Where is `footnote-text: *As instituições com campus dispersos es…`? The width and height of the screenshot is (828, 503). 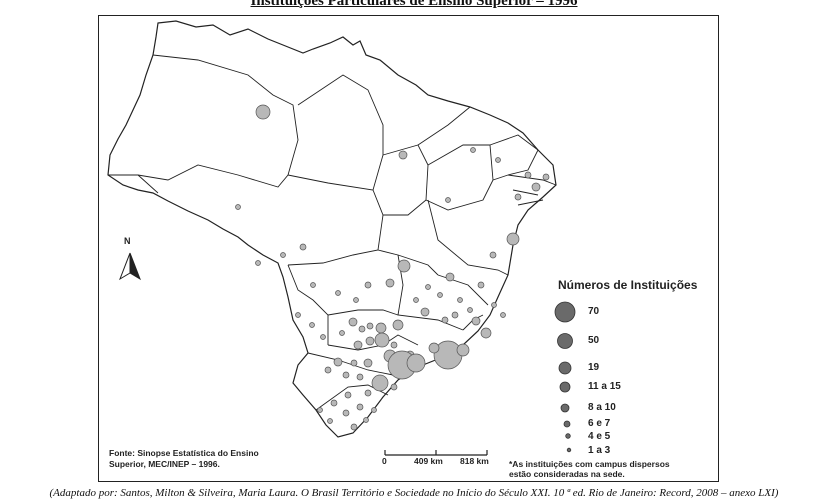
footnote-text: *As instituições com campus dispersos es… is located at coordinates (609, 469).